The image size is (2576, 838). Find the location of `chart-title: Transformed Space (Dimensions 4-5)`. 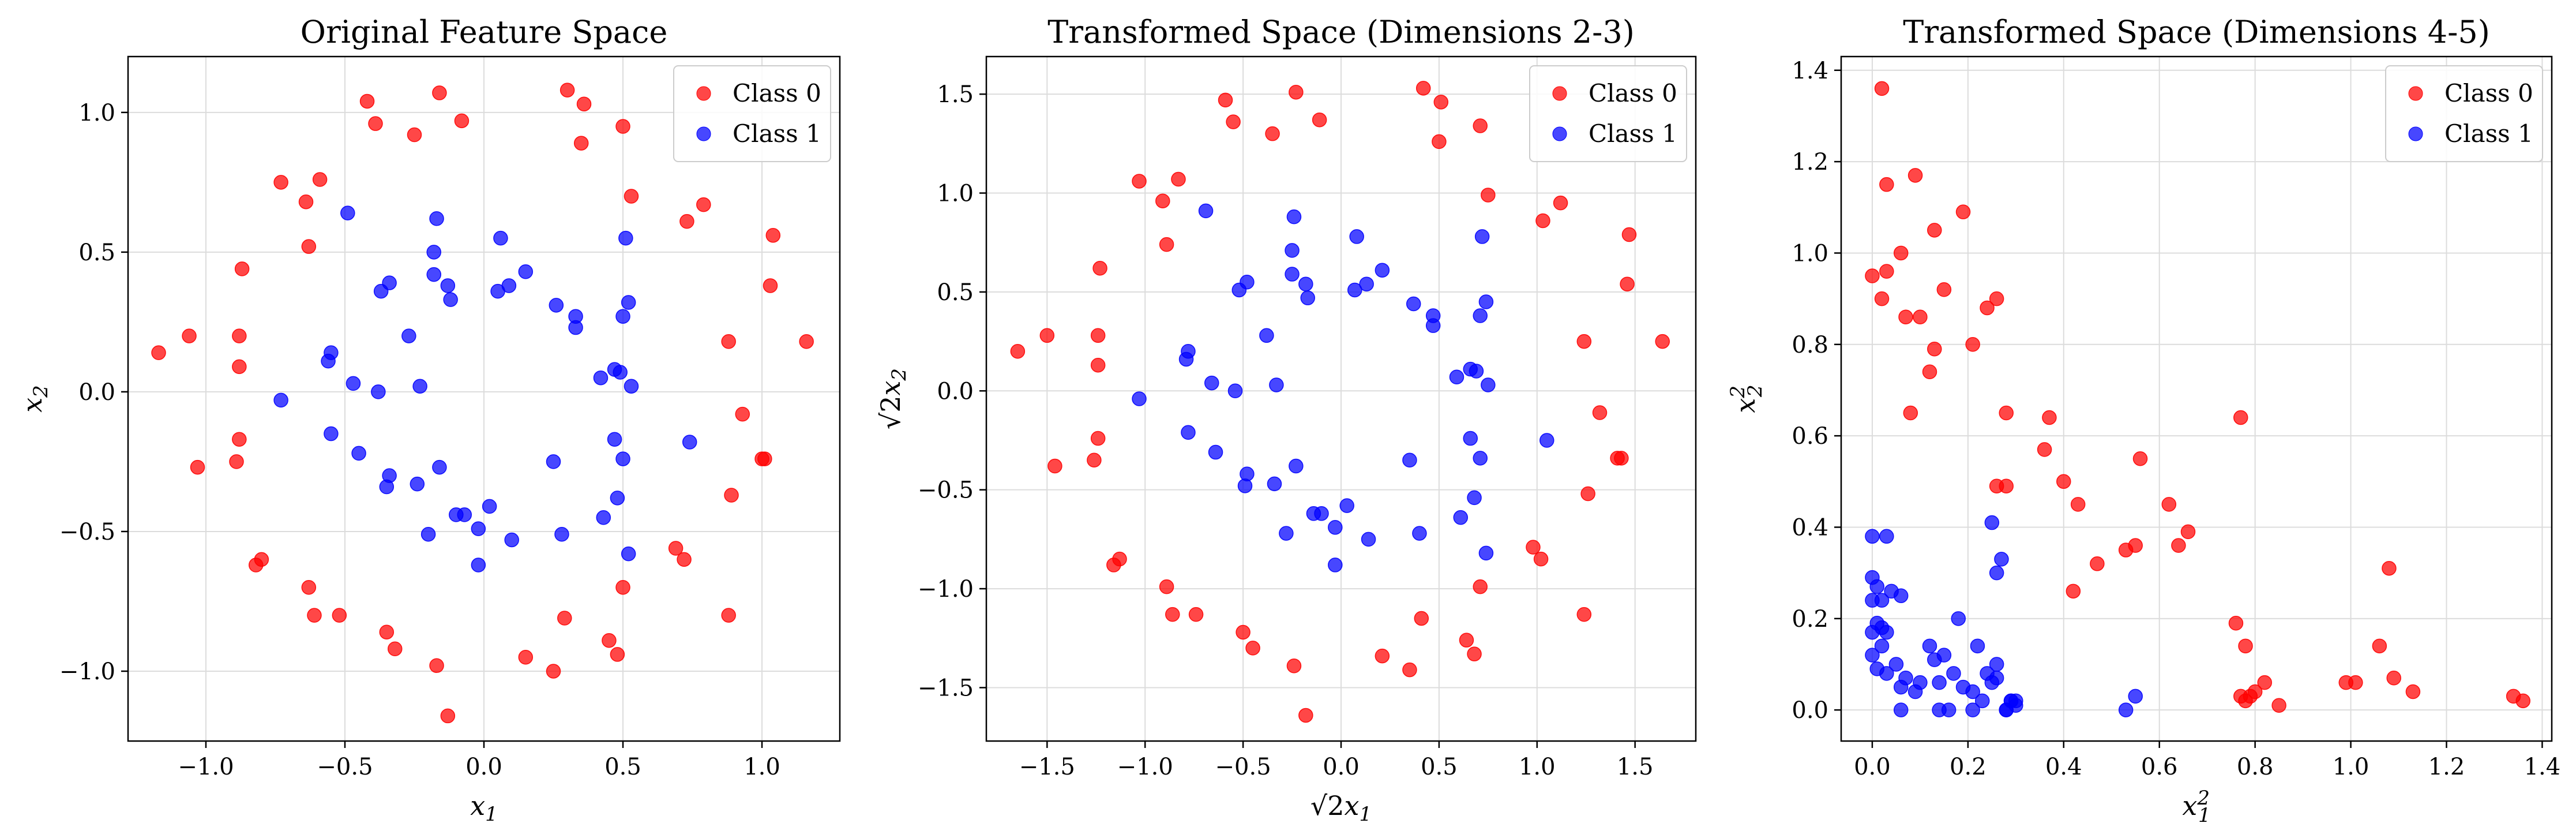

chart-title: Transformed Space (Dimensions 4-5) is located at coordinates (2196, 32).